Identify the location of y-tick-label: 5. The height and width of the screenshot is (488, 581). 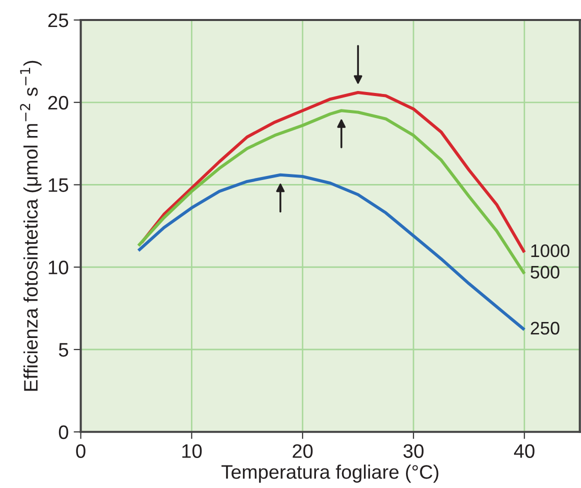
(63, 350).